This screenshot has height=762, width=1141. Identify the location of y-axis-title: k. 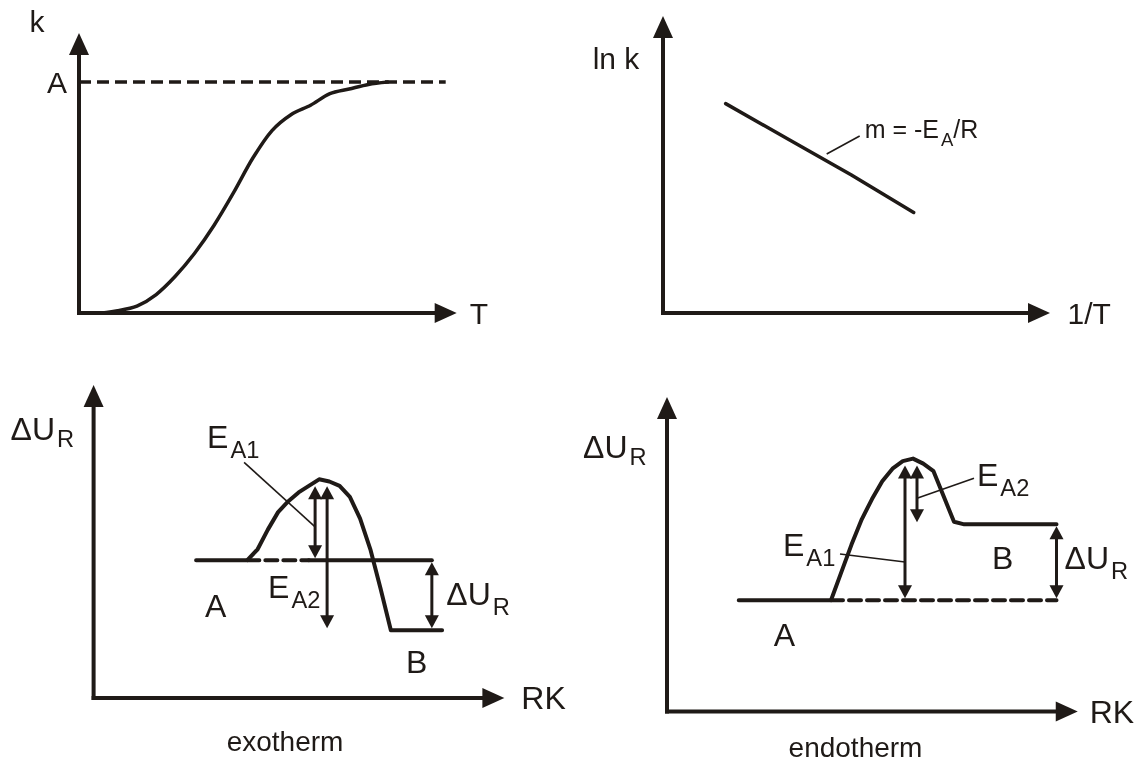
(37, 21).